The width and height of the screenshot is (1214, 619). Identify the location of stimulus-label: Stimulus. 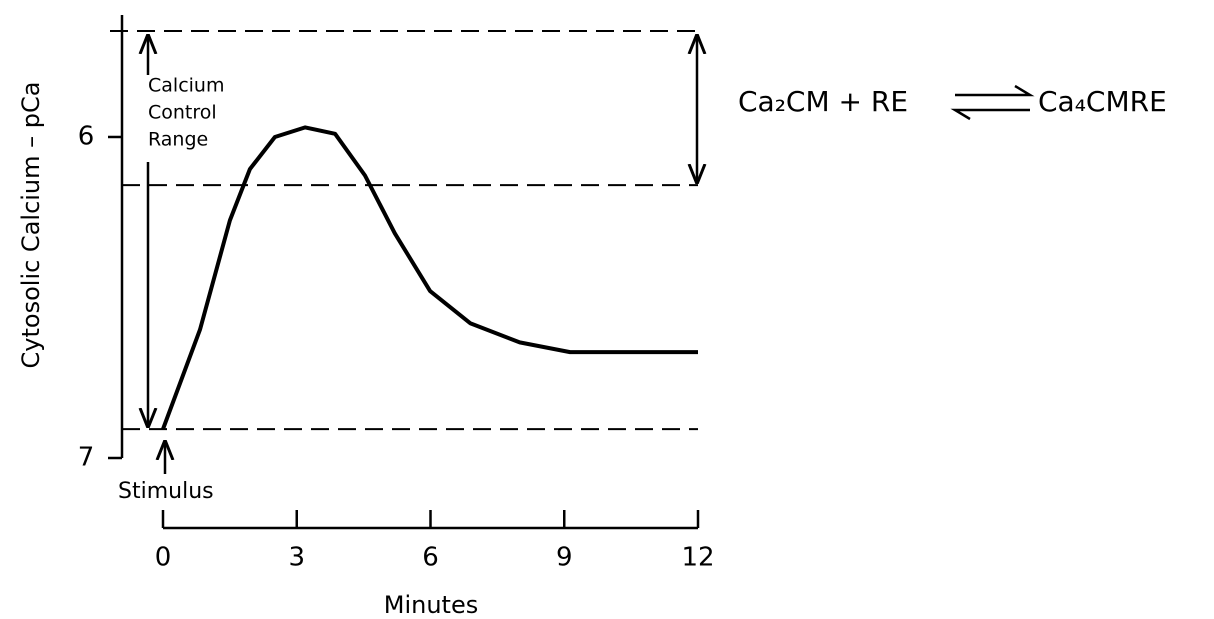
(166, 491).